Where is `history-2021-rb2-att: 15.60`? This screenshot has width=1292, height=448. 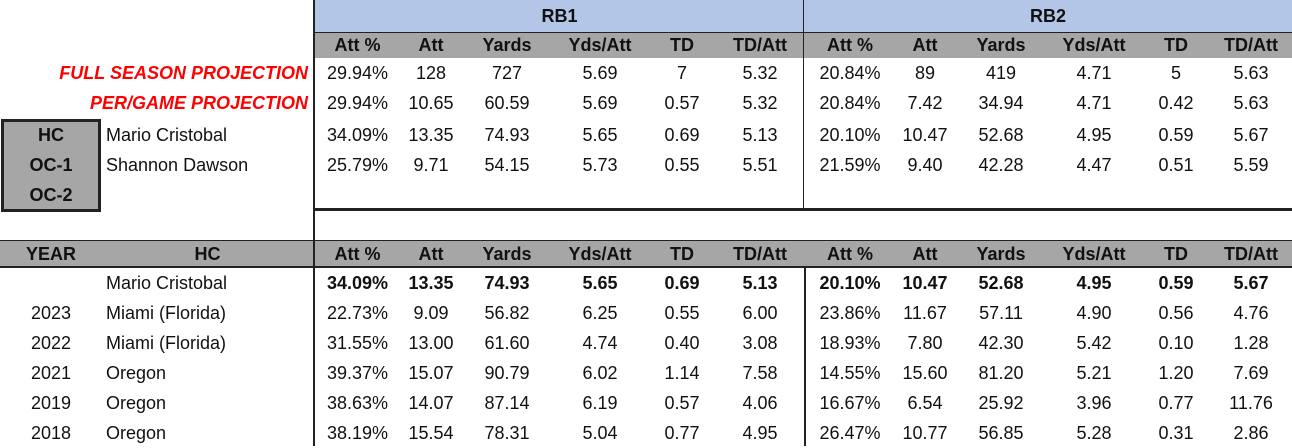
history-2021-rb2-att: 15.60 is located at coordinates (925, 372).